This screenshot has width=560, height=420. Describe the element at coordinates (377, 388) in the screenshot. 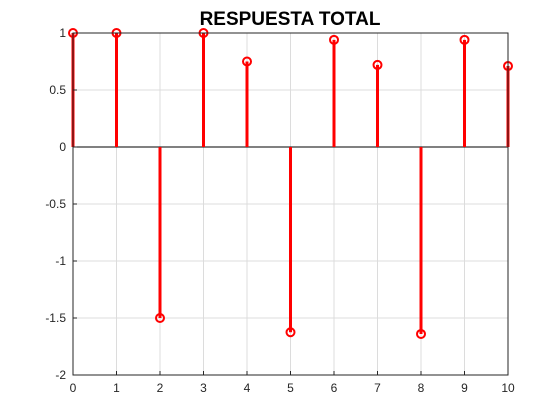

I see `x-tick-label: 7` at that location.